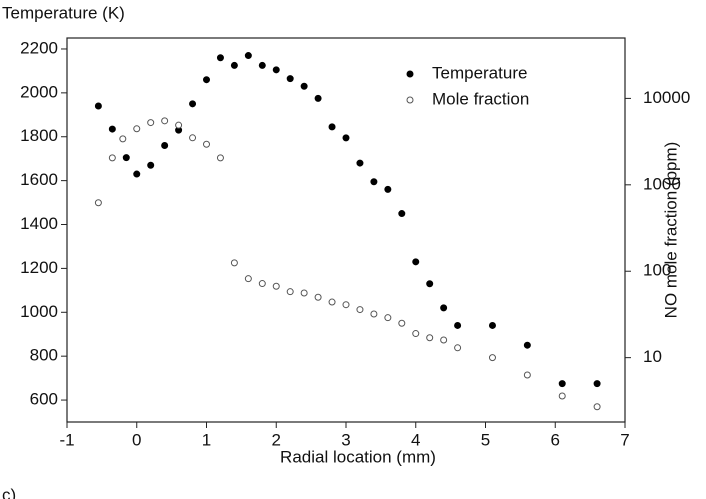 Image resolution: width=706 pixels, height=499 pixels. What do you see at coordinates (652, 356) in the screenshot?
I see `y2-tick-label: 10` at bounding box center [652, 356].